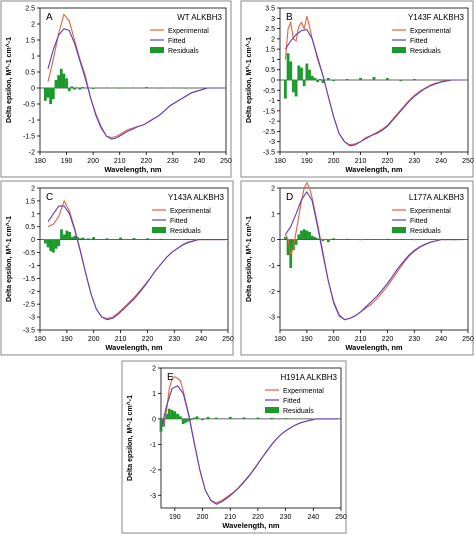  I want to click on y-tick-label: -3, so click(153, 496).